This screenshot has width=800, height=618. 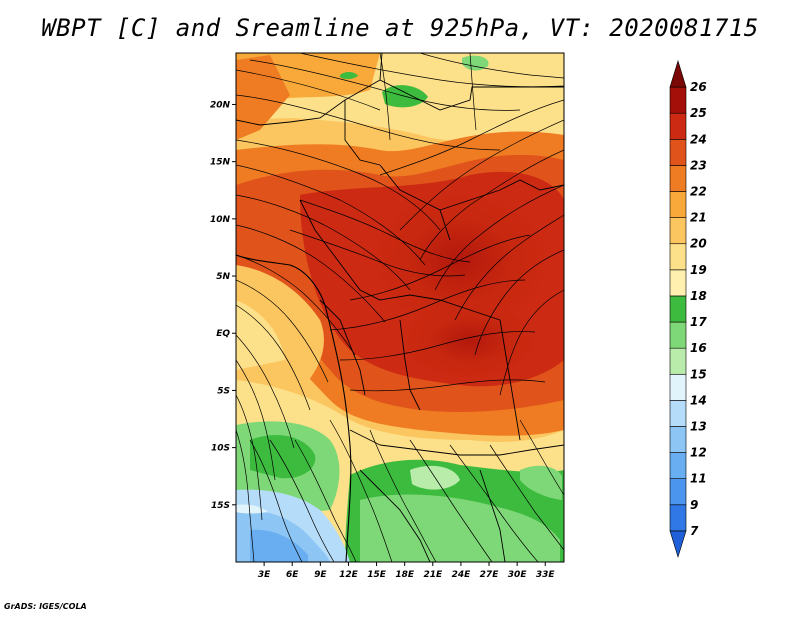 What do you see at coordinates (223, 391) in the screenshot?
I see `lat-tick-label: 5S` at bounding box center [223, 391].